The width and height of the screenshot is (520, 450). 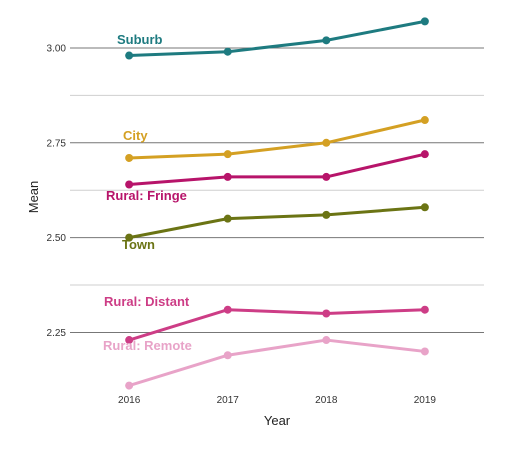 I want to click on x-axis-title: Year, so click(x=277, y=420).